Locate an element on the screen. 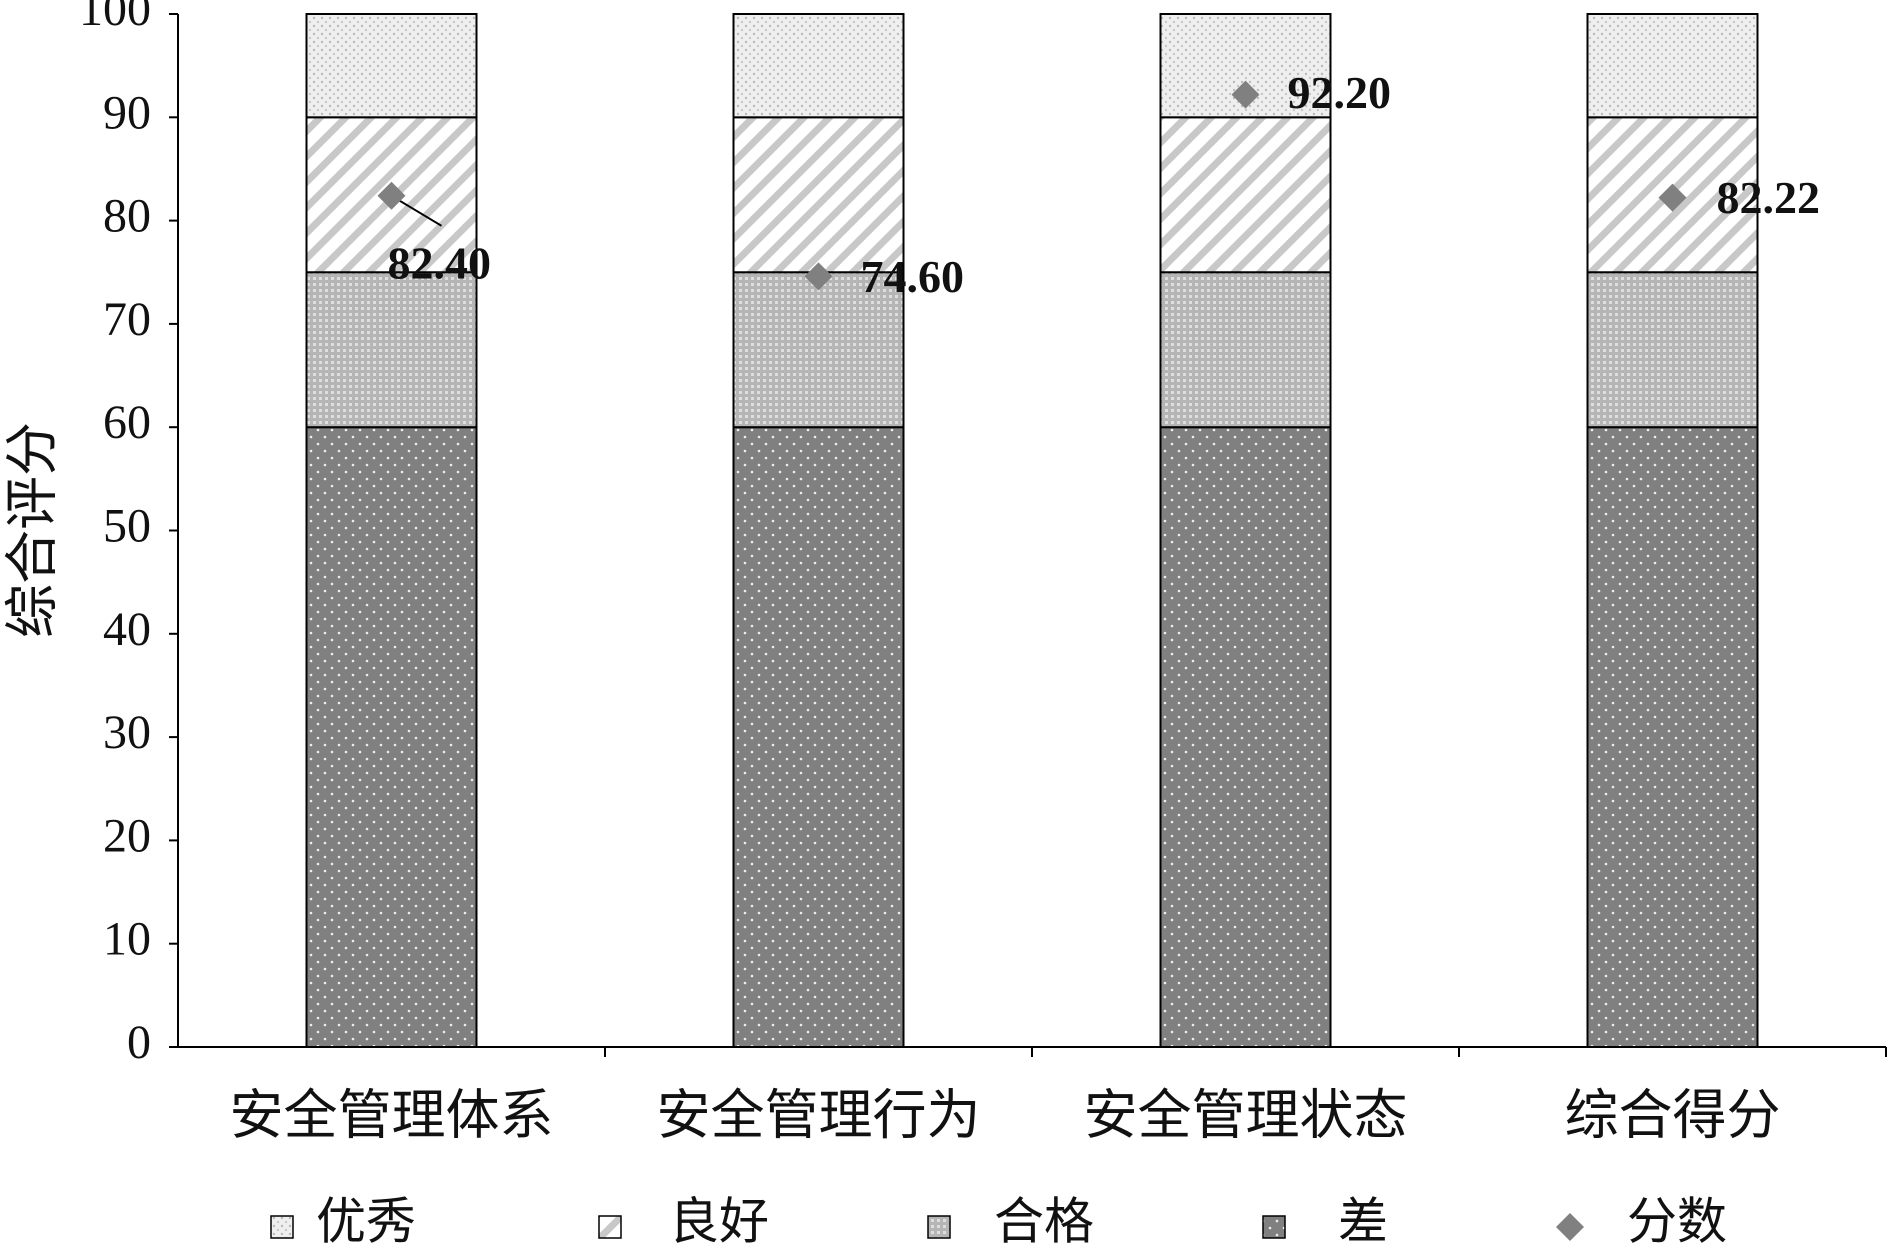  legend-label: 差 is located at coordinates (1363, 1221).